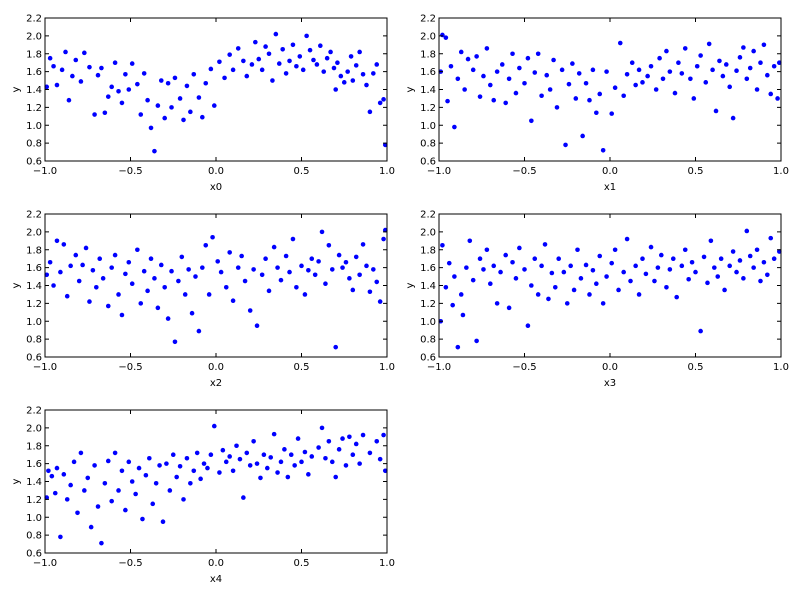  Describe the element at coordinates (610, 187) in the screenshot. I see `x-axis-label: x1` at that location.